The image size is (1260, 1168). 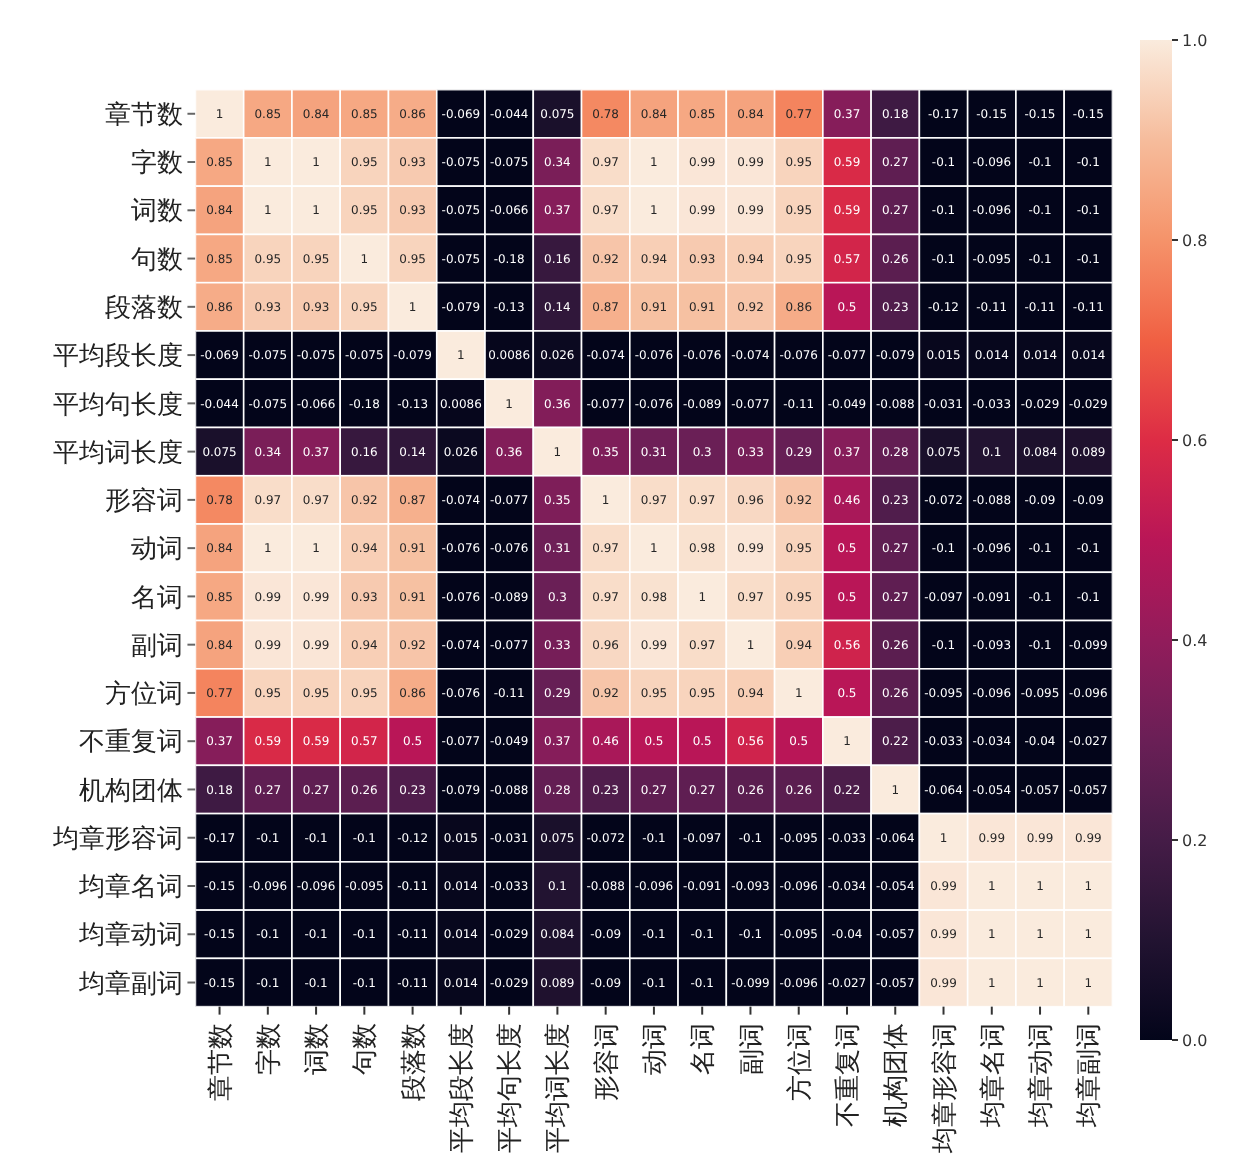 What do you see at coordinates (993, 1075) in the screenshot?
I see `x-tick-label: 均章名词` at bounding box center [993, 1075].